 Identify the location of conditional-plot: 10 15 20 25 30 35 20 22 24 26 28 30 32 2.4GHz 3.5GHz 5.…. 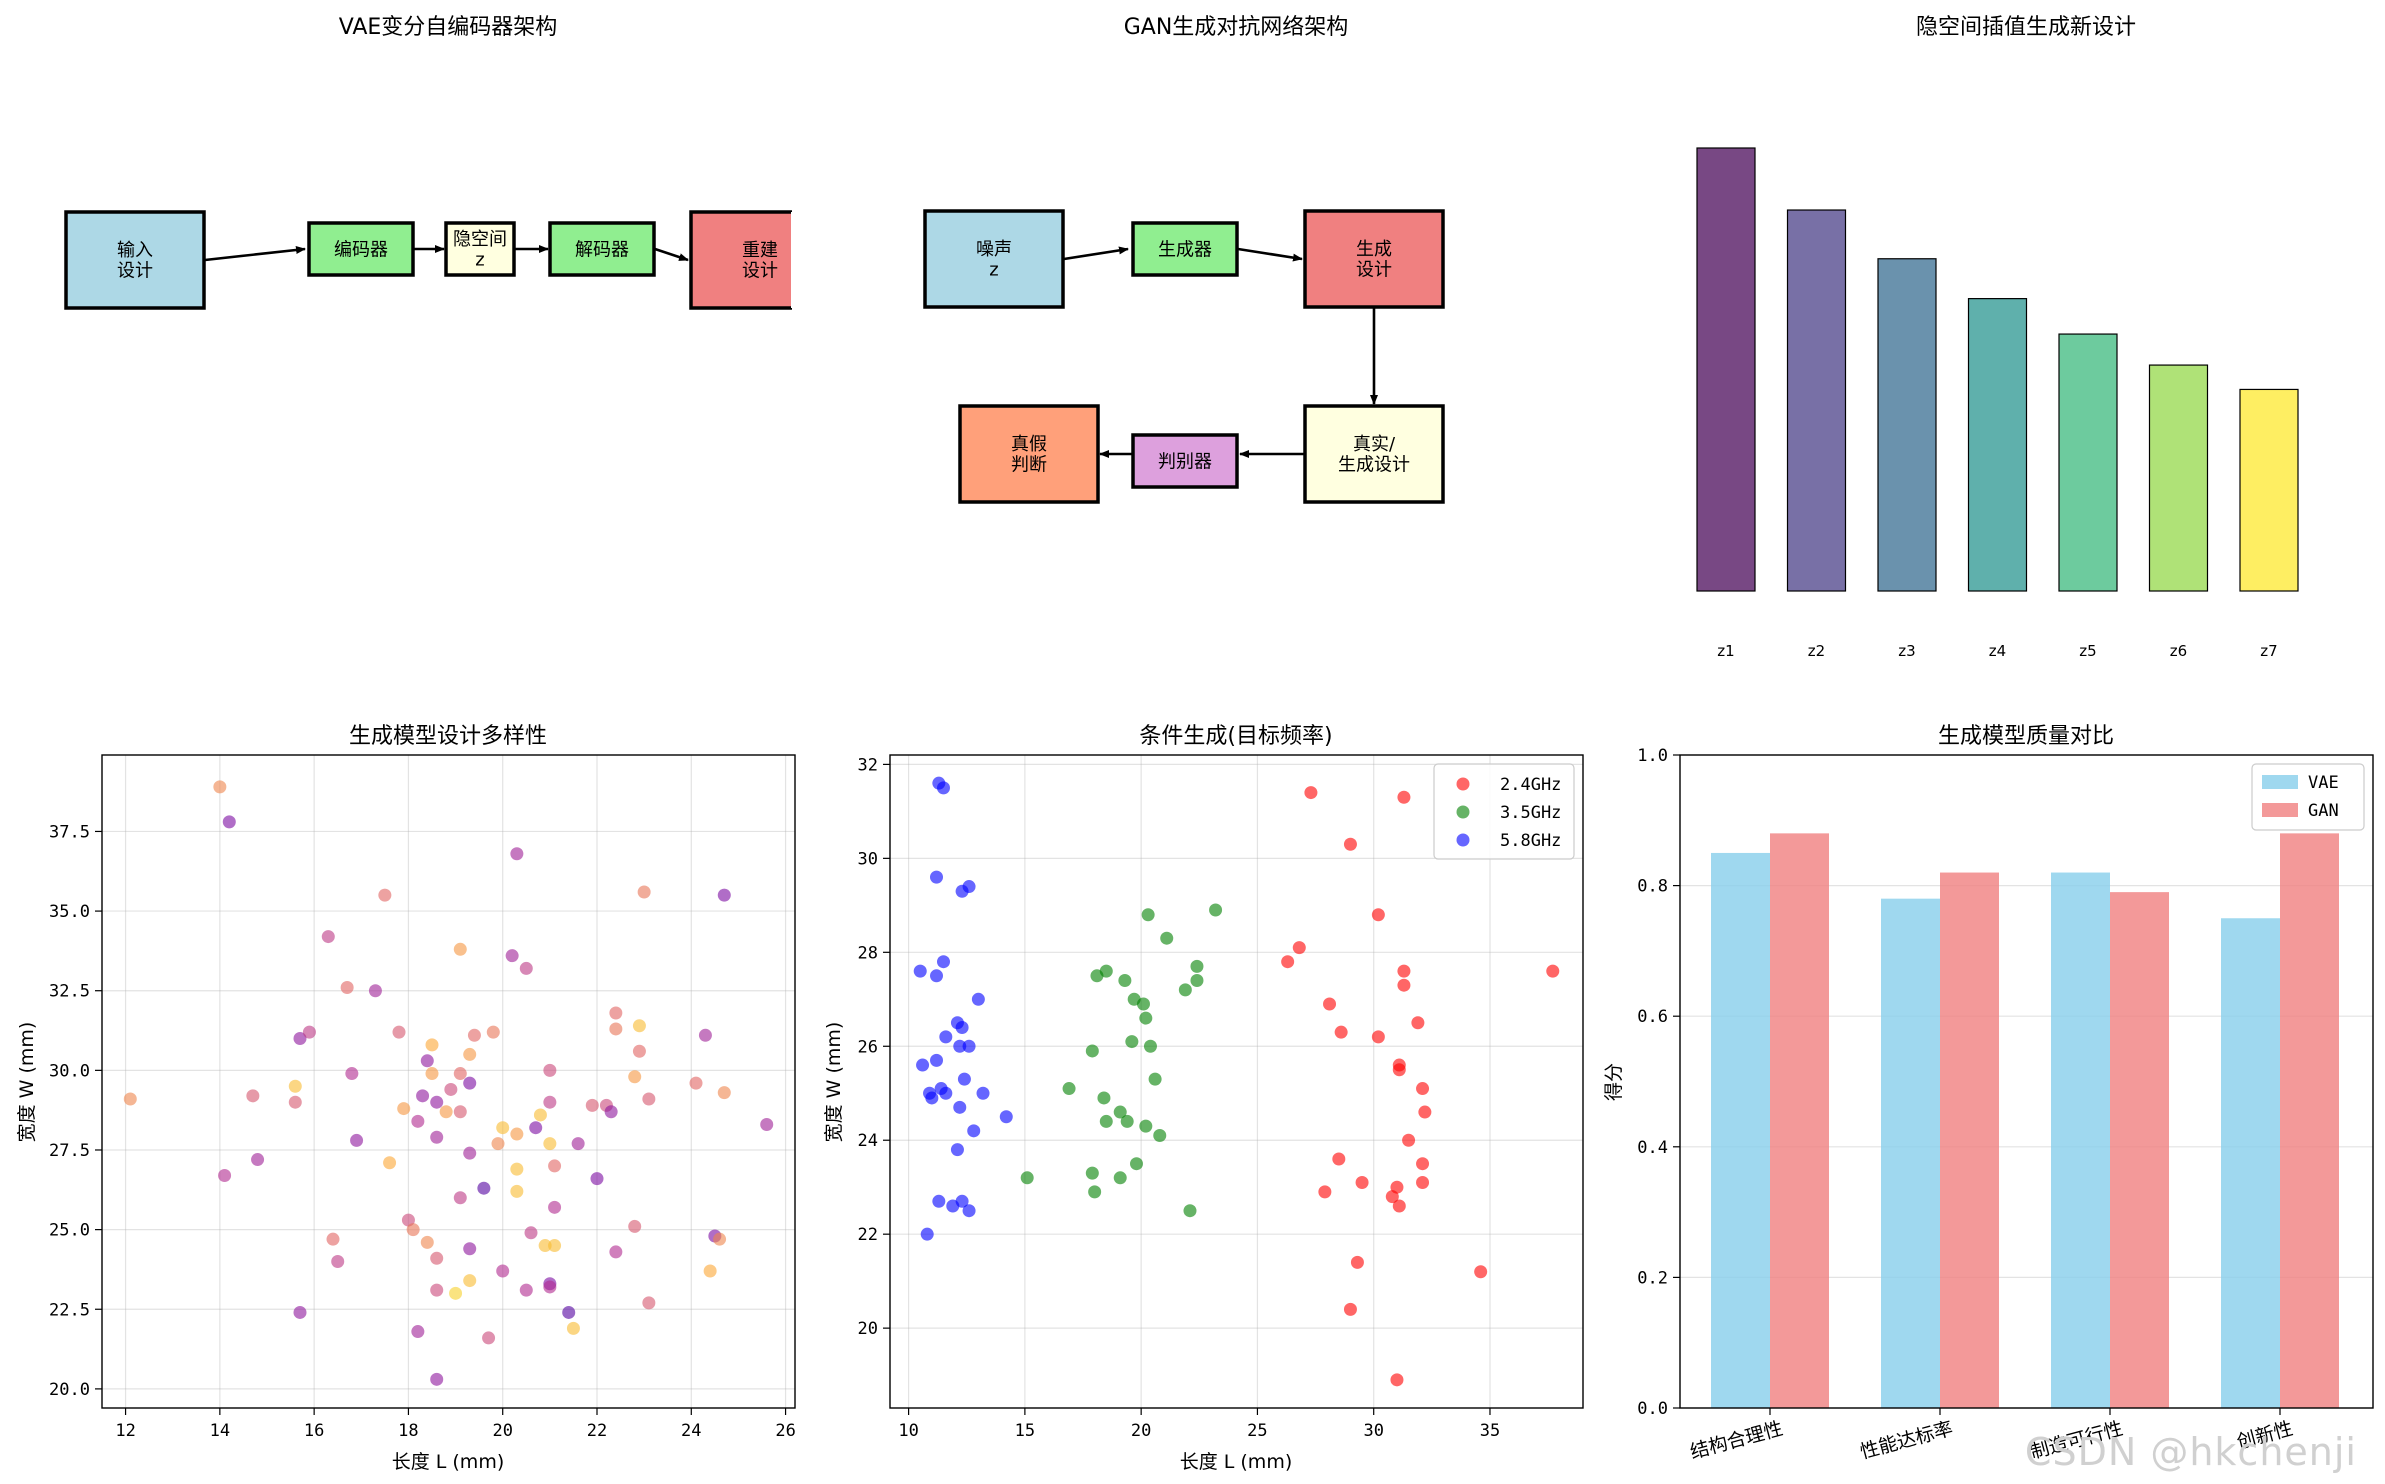
(1221, 1097).